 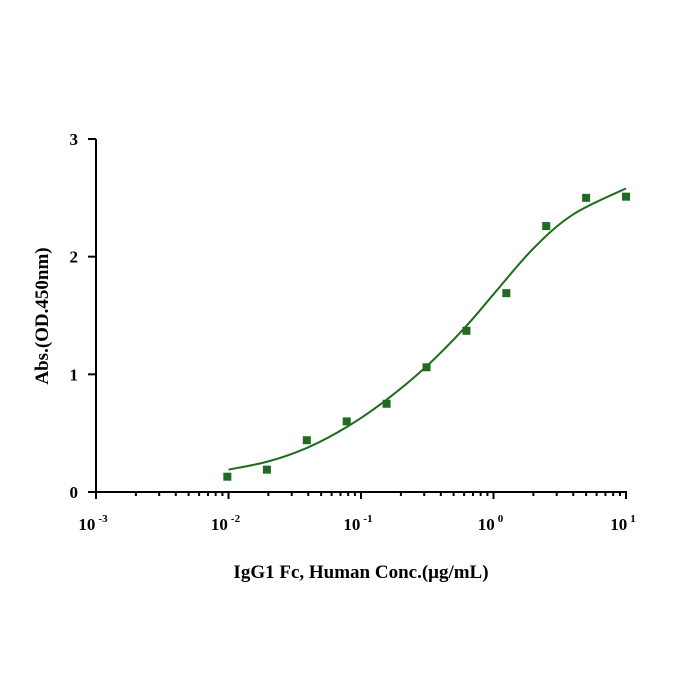 I want to click on y-tick-label: 3, so click(x=74, y=139).